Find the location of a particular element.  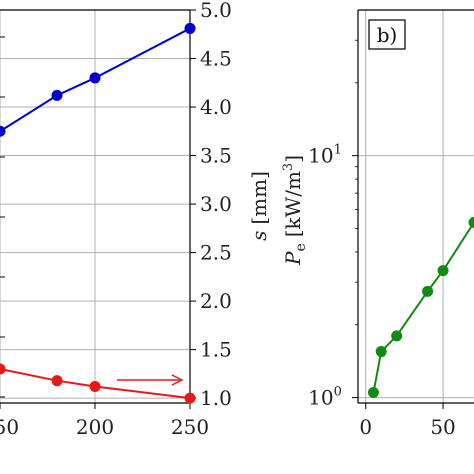

series-line is located at coordinates (423, 307).